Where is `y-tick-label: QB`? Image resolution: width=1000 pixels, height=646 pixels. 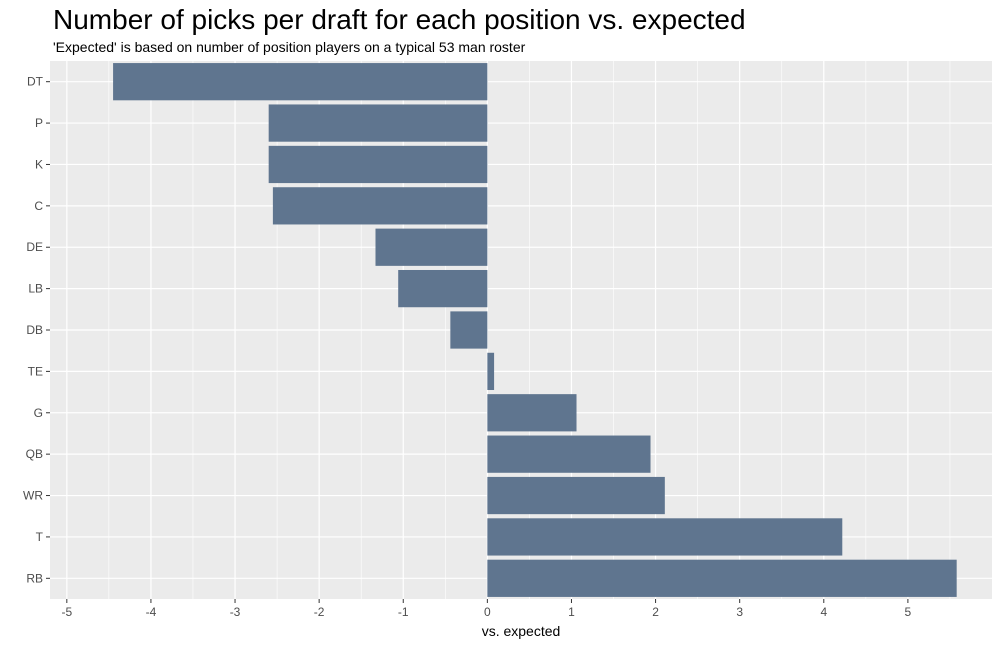
y-tick-label: QB is located at coordinates (34, 454).